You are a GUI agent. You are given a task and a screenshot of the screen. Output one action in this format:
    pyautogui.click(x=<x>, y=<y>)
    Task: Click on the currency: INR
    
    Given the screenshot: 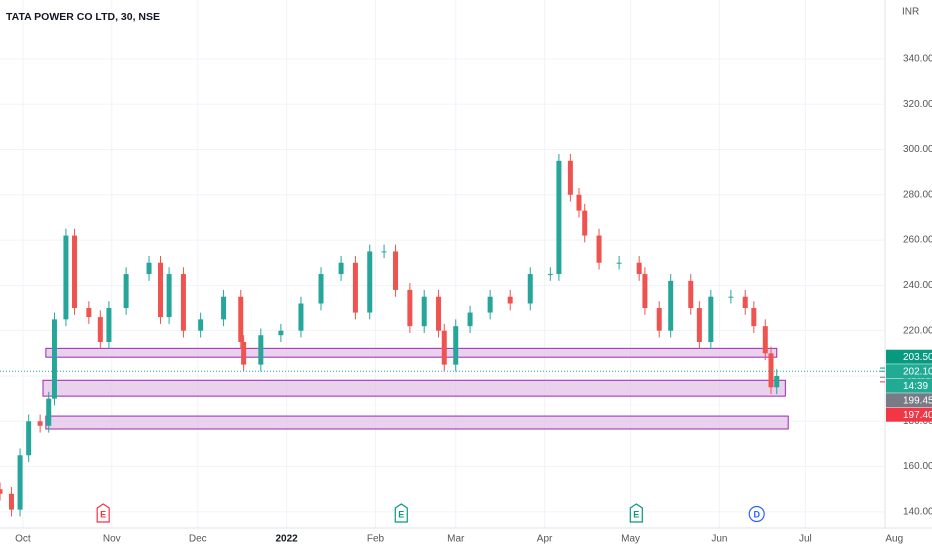 What is the action you would take?
    pyautogui.click(x=910, y=12)
    